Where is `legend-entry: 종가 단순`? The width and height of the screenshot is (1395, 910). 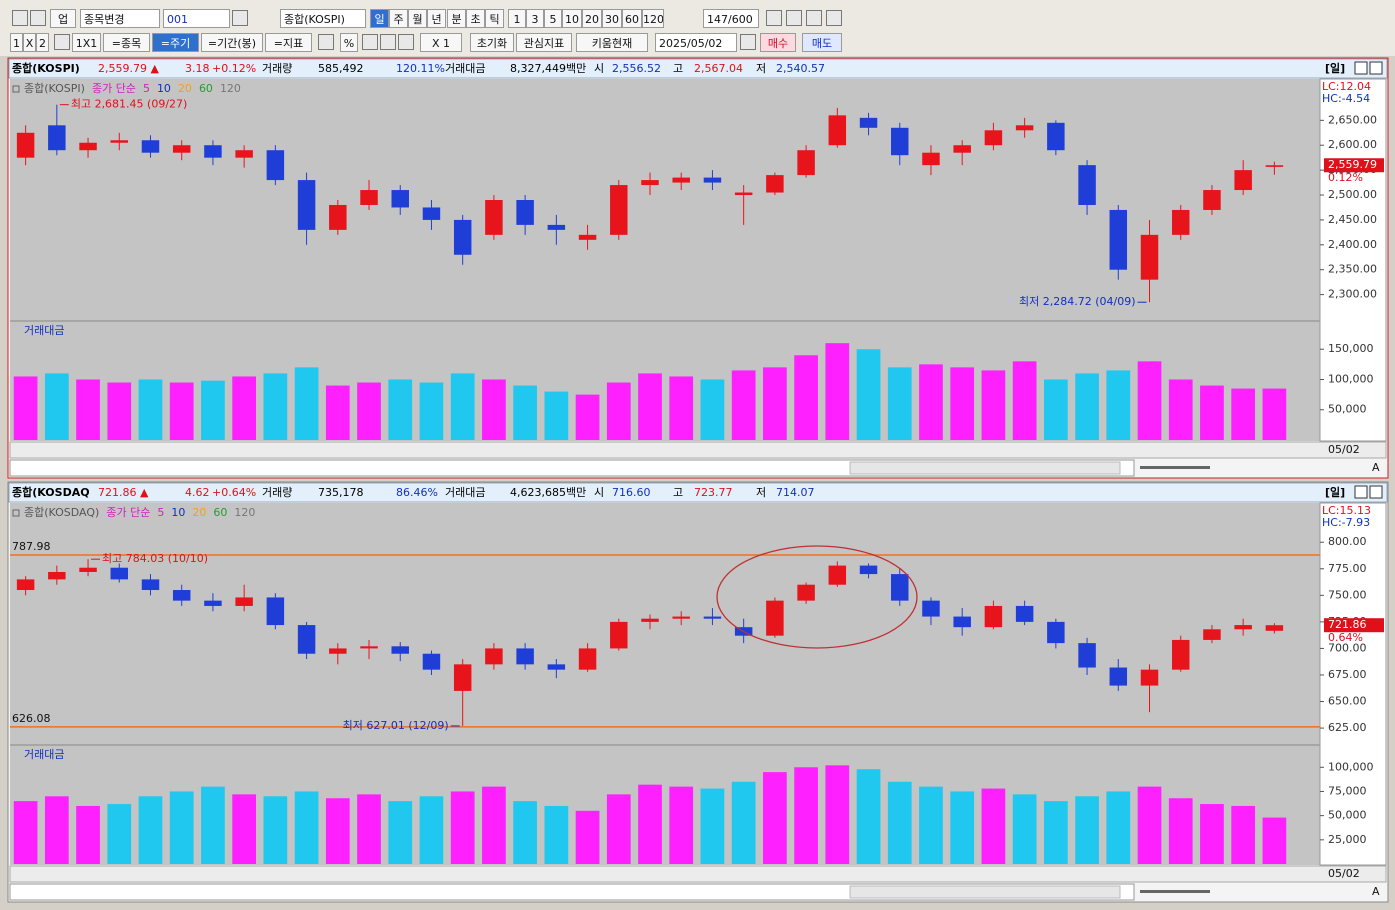 legend-entry: 종가 단순 is located at coordinates (128, 512).